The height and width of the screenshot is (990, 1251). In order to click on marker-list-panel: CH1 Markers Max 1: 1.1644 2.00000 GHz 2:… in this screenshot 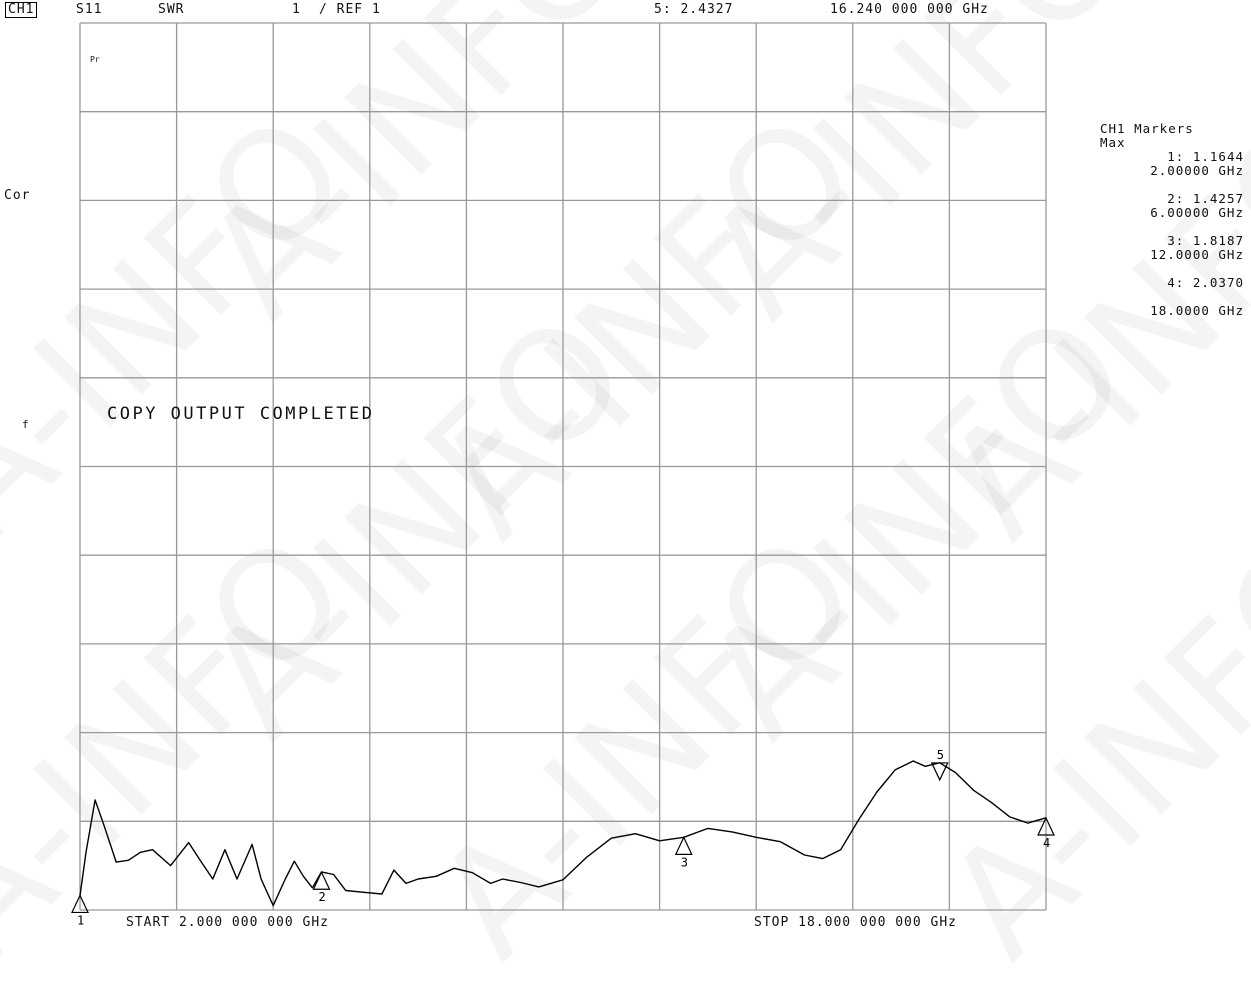, I will do `click(1169, 220)`.